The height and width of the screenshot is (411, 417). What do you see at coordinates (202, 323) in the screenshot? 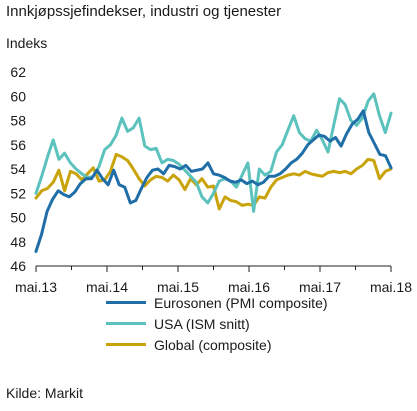
I see `legend-label-usa: USA (ISM snitt)` at bounding box center [202, 323].